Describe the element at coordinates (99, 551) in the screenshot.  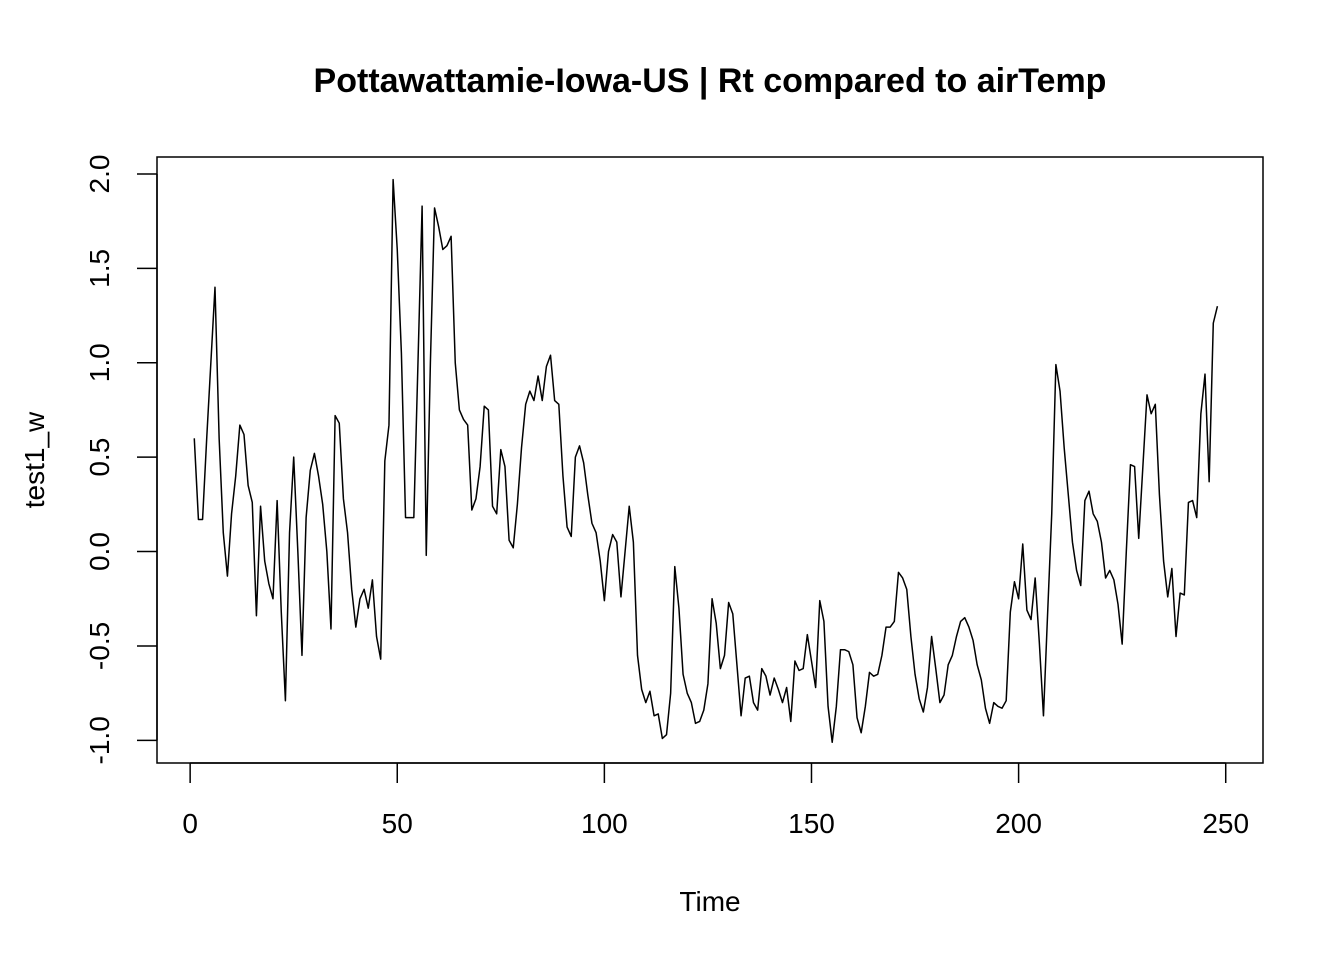
I see `y-tick-label: 0.0` at that location.